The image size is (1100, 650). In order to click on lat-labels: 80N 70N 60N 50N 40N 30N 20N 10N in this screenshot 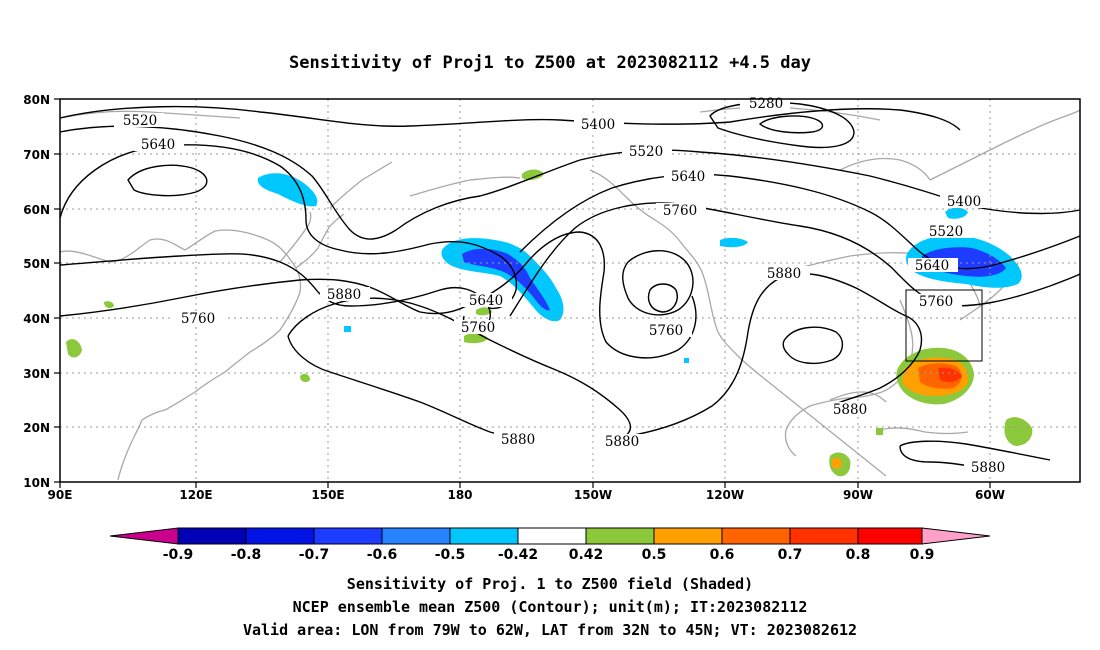, I will do `click(36, 291)`.